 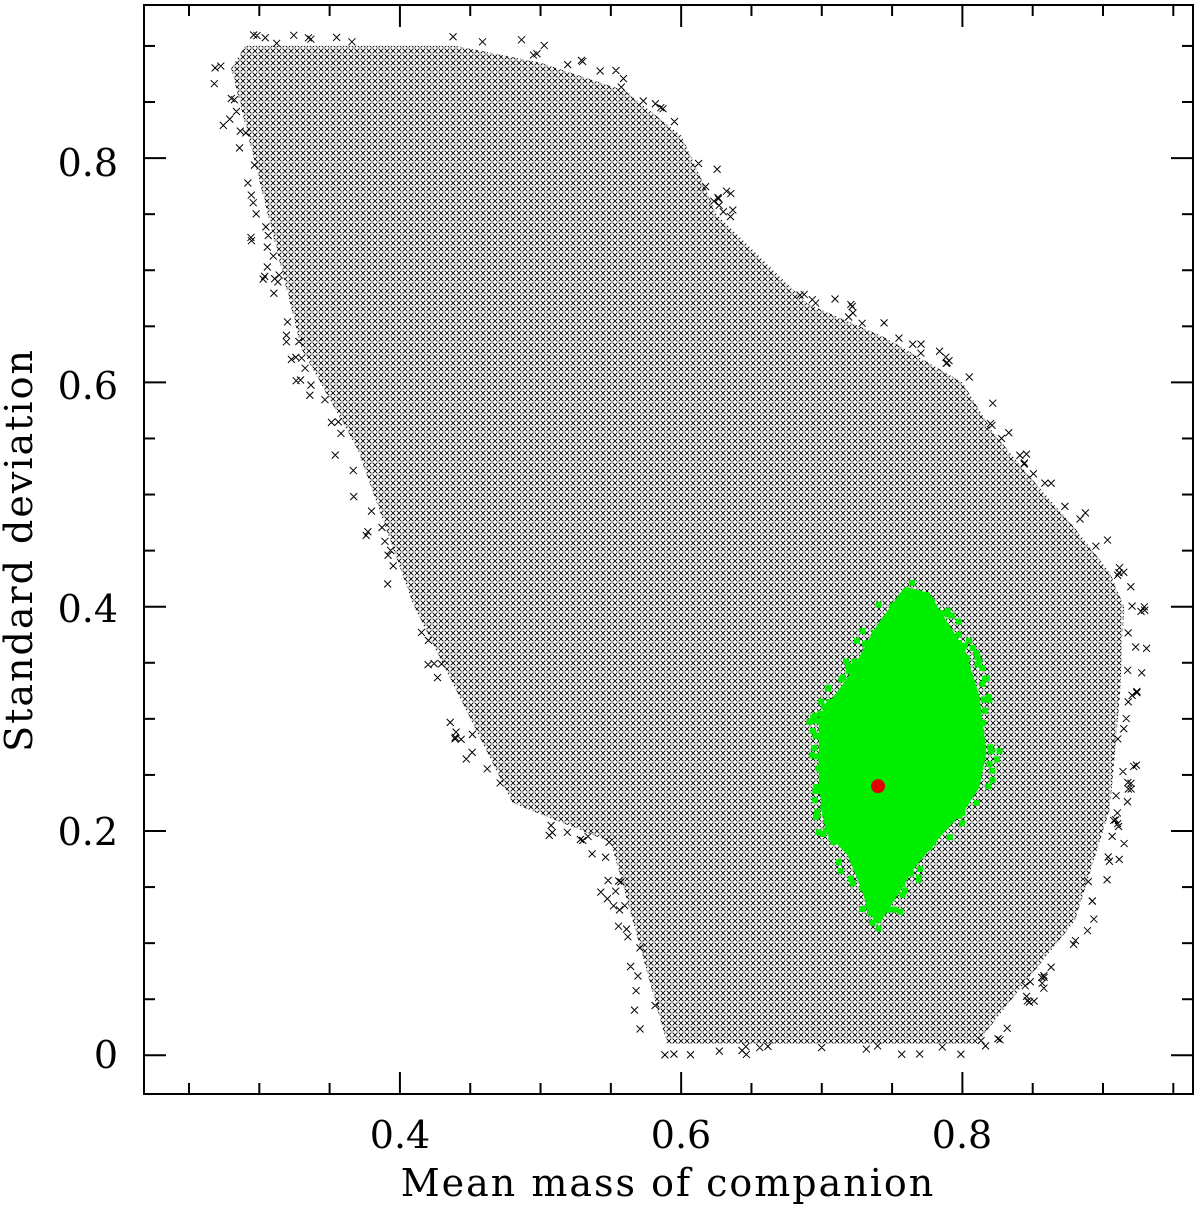 What do you see at coordinates (20, 550) in the screenshot?
I see `y-axis-label: Standard deviation` at bounding box center [20, 550].